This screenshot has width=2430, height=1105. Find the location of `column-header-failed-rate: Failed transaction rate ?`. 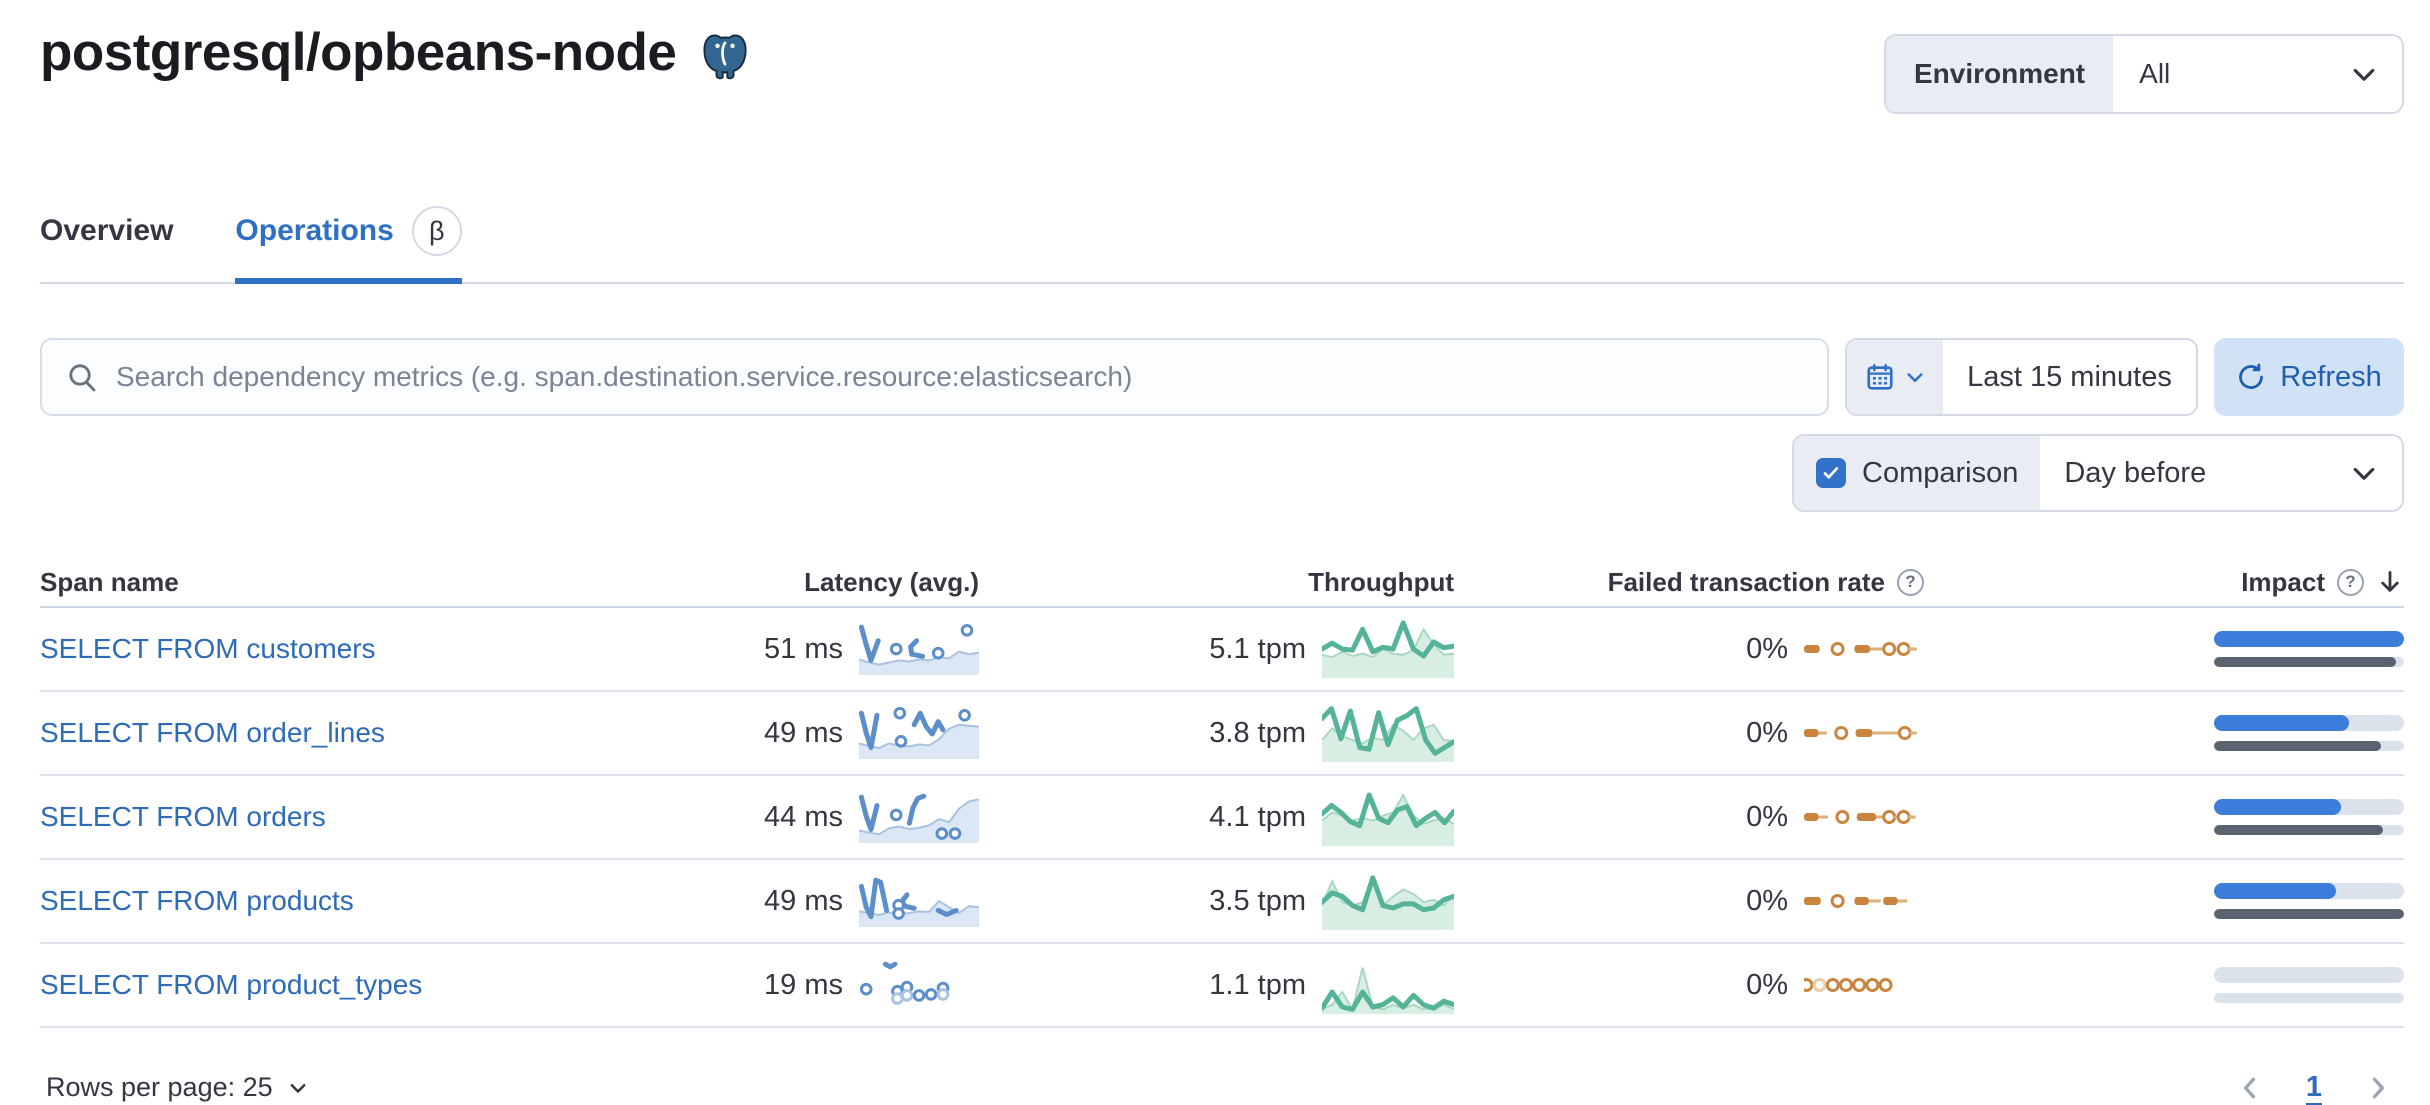

column-header-failed-rate: Failed transaction rate ? is located at coordinates (1689, 582).